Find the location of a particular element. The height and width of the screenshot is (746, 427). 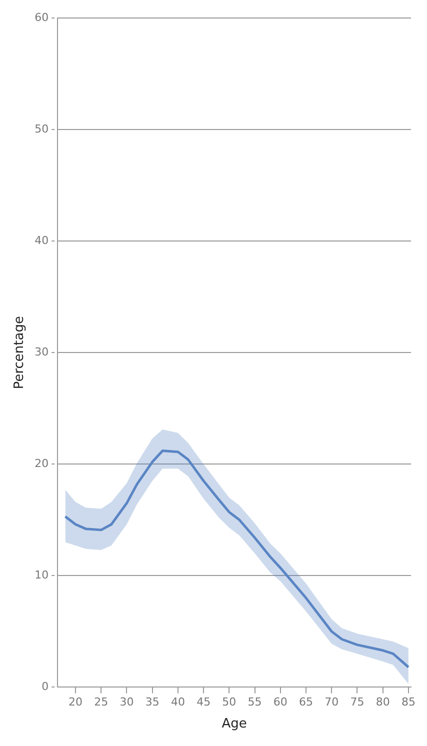

y-tick-label: 0 is located at coordinates (45, 687).